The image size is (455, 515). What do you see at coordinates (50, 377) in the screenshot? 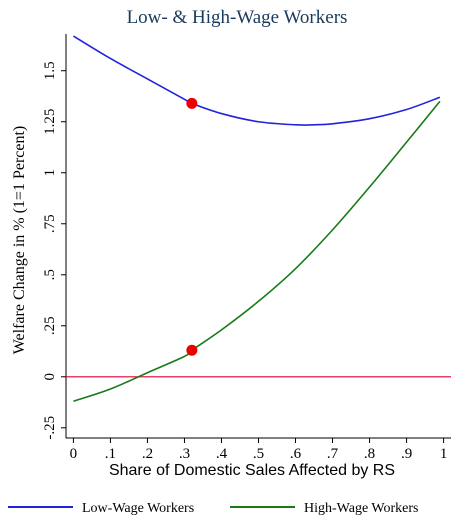
I see `y-tick-label: 0` at bounding box center [50, 377].